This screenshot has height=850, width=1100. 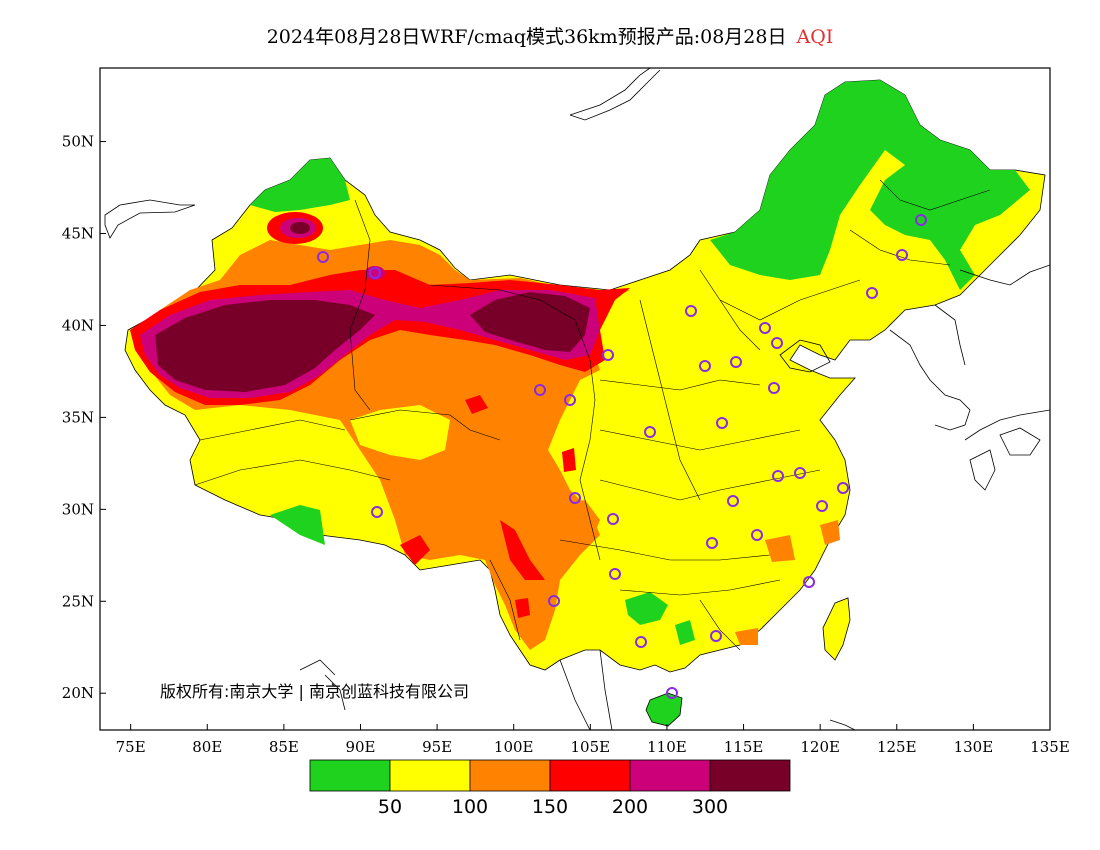 I want to click on hotspot-qaidam, so click(x=476, y=404).